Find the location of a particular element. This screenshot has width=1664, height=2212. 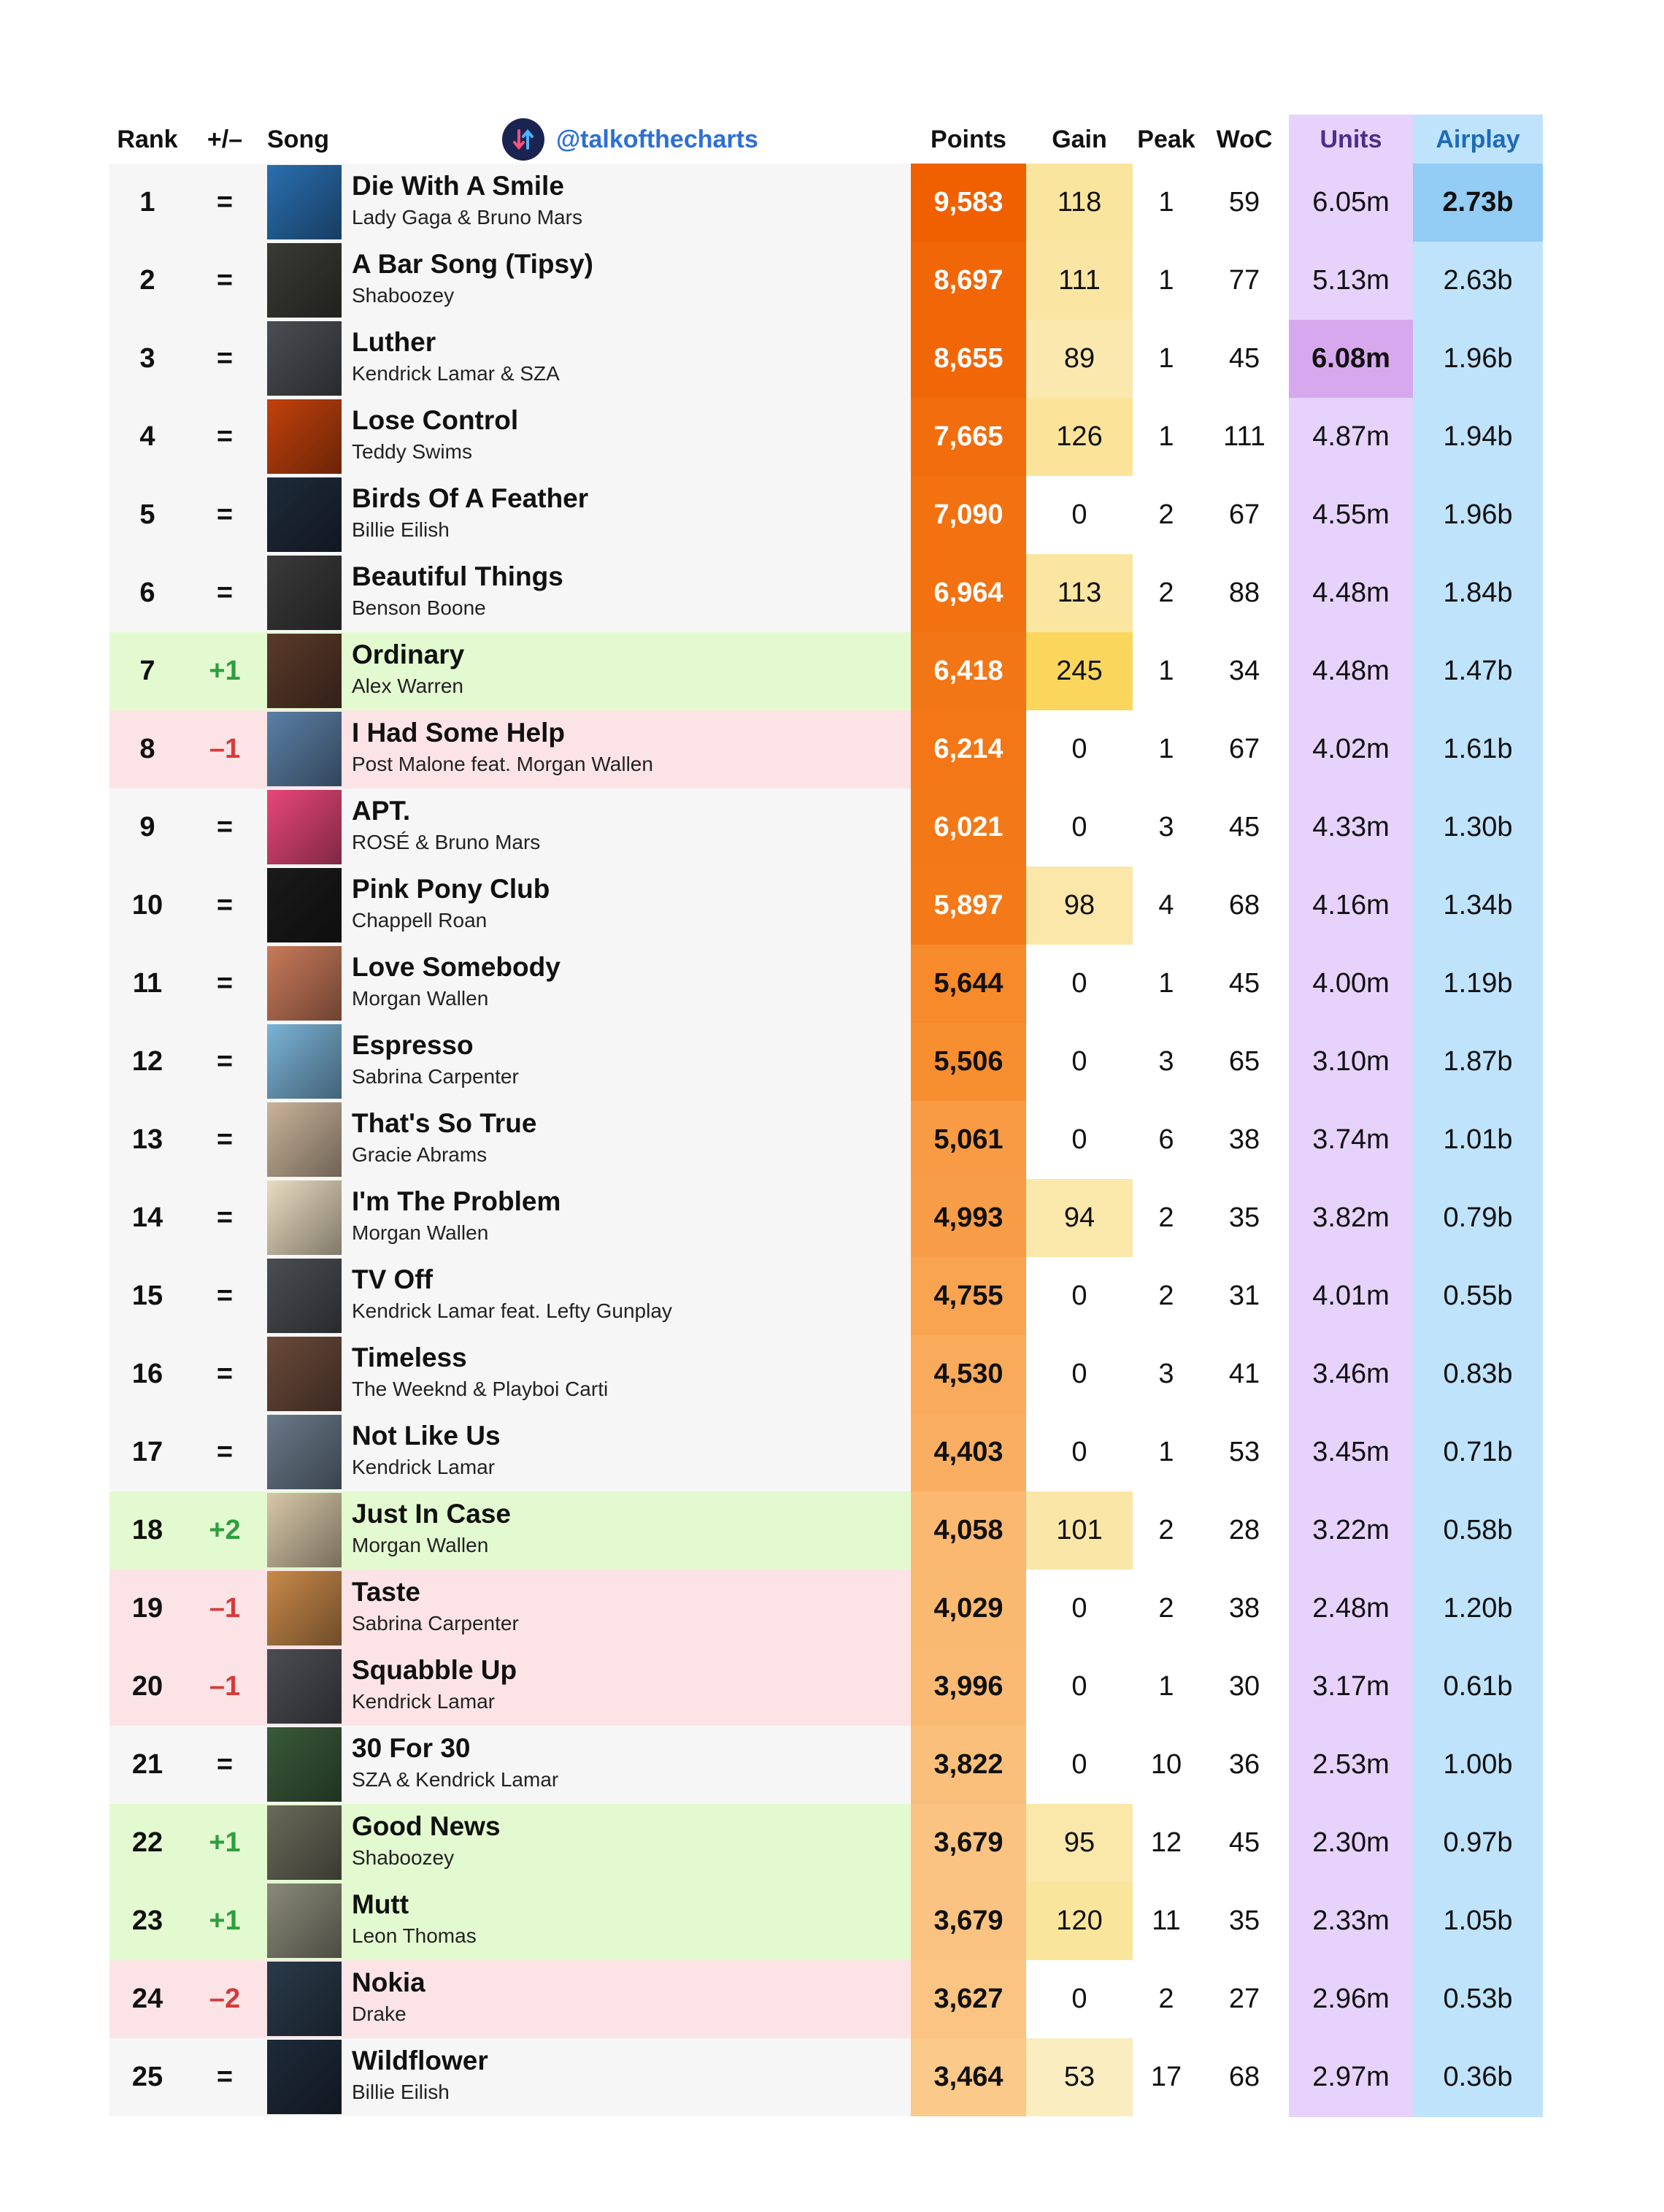

song-title: A Bar Song (Tipsy) is located at coordinates (472, 264).